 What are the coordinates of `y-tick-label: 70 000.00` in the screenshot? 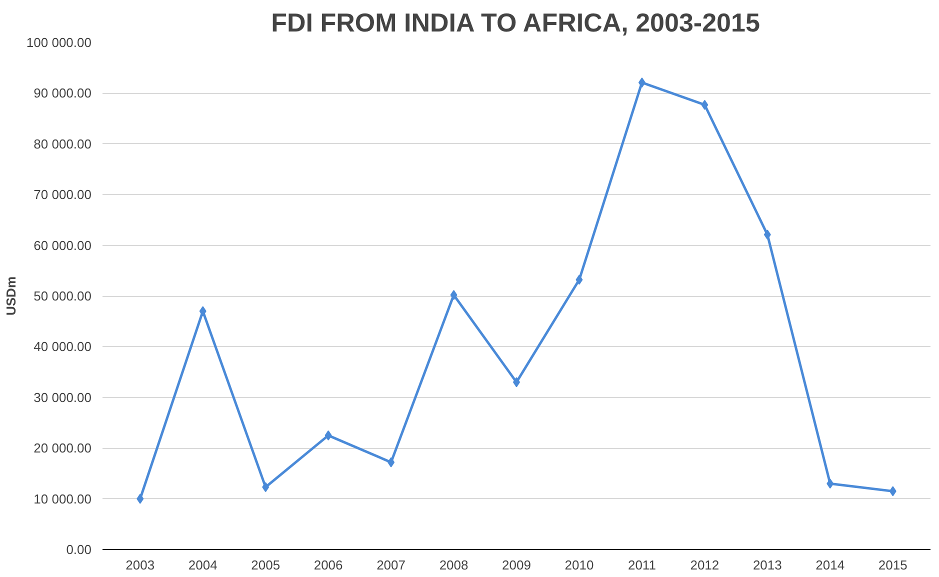 It's located at (63, 194).